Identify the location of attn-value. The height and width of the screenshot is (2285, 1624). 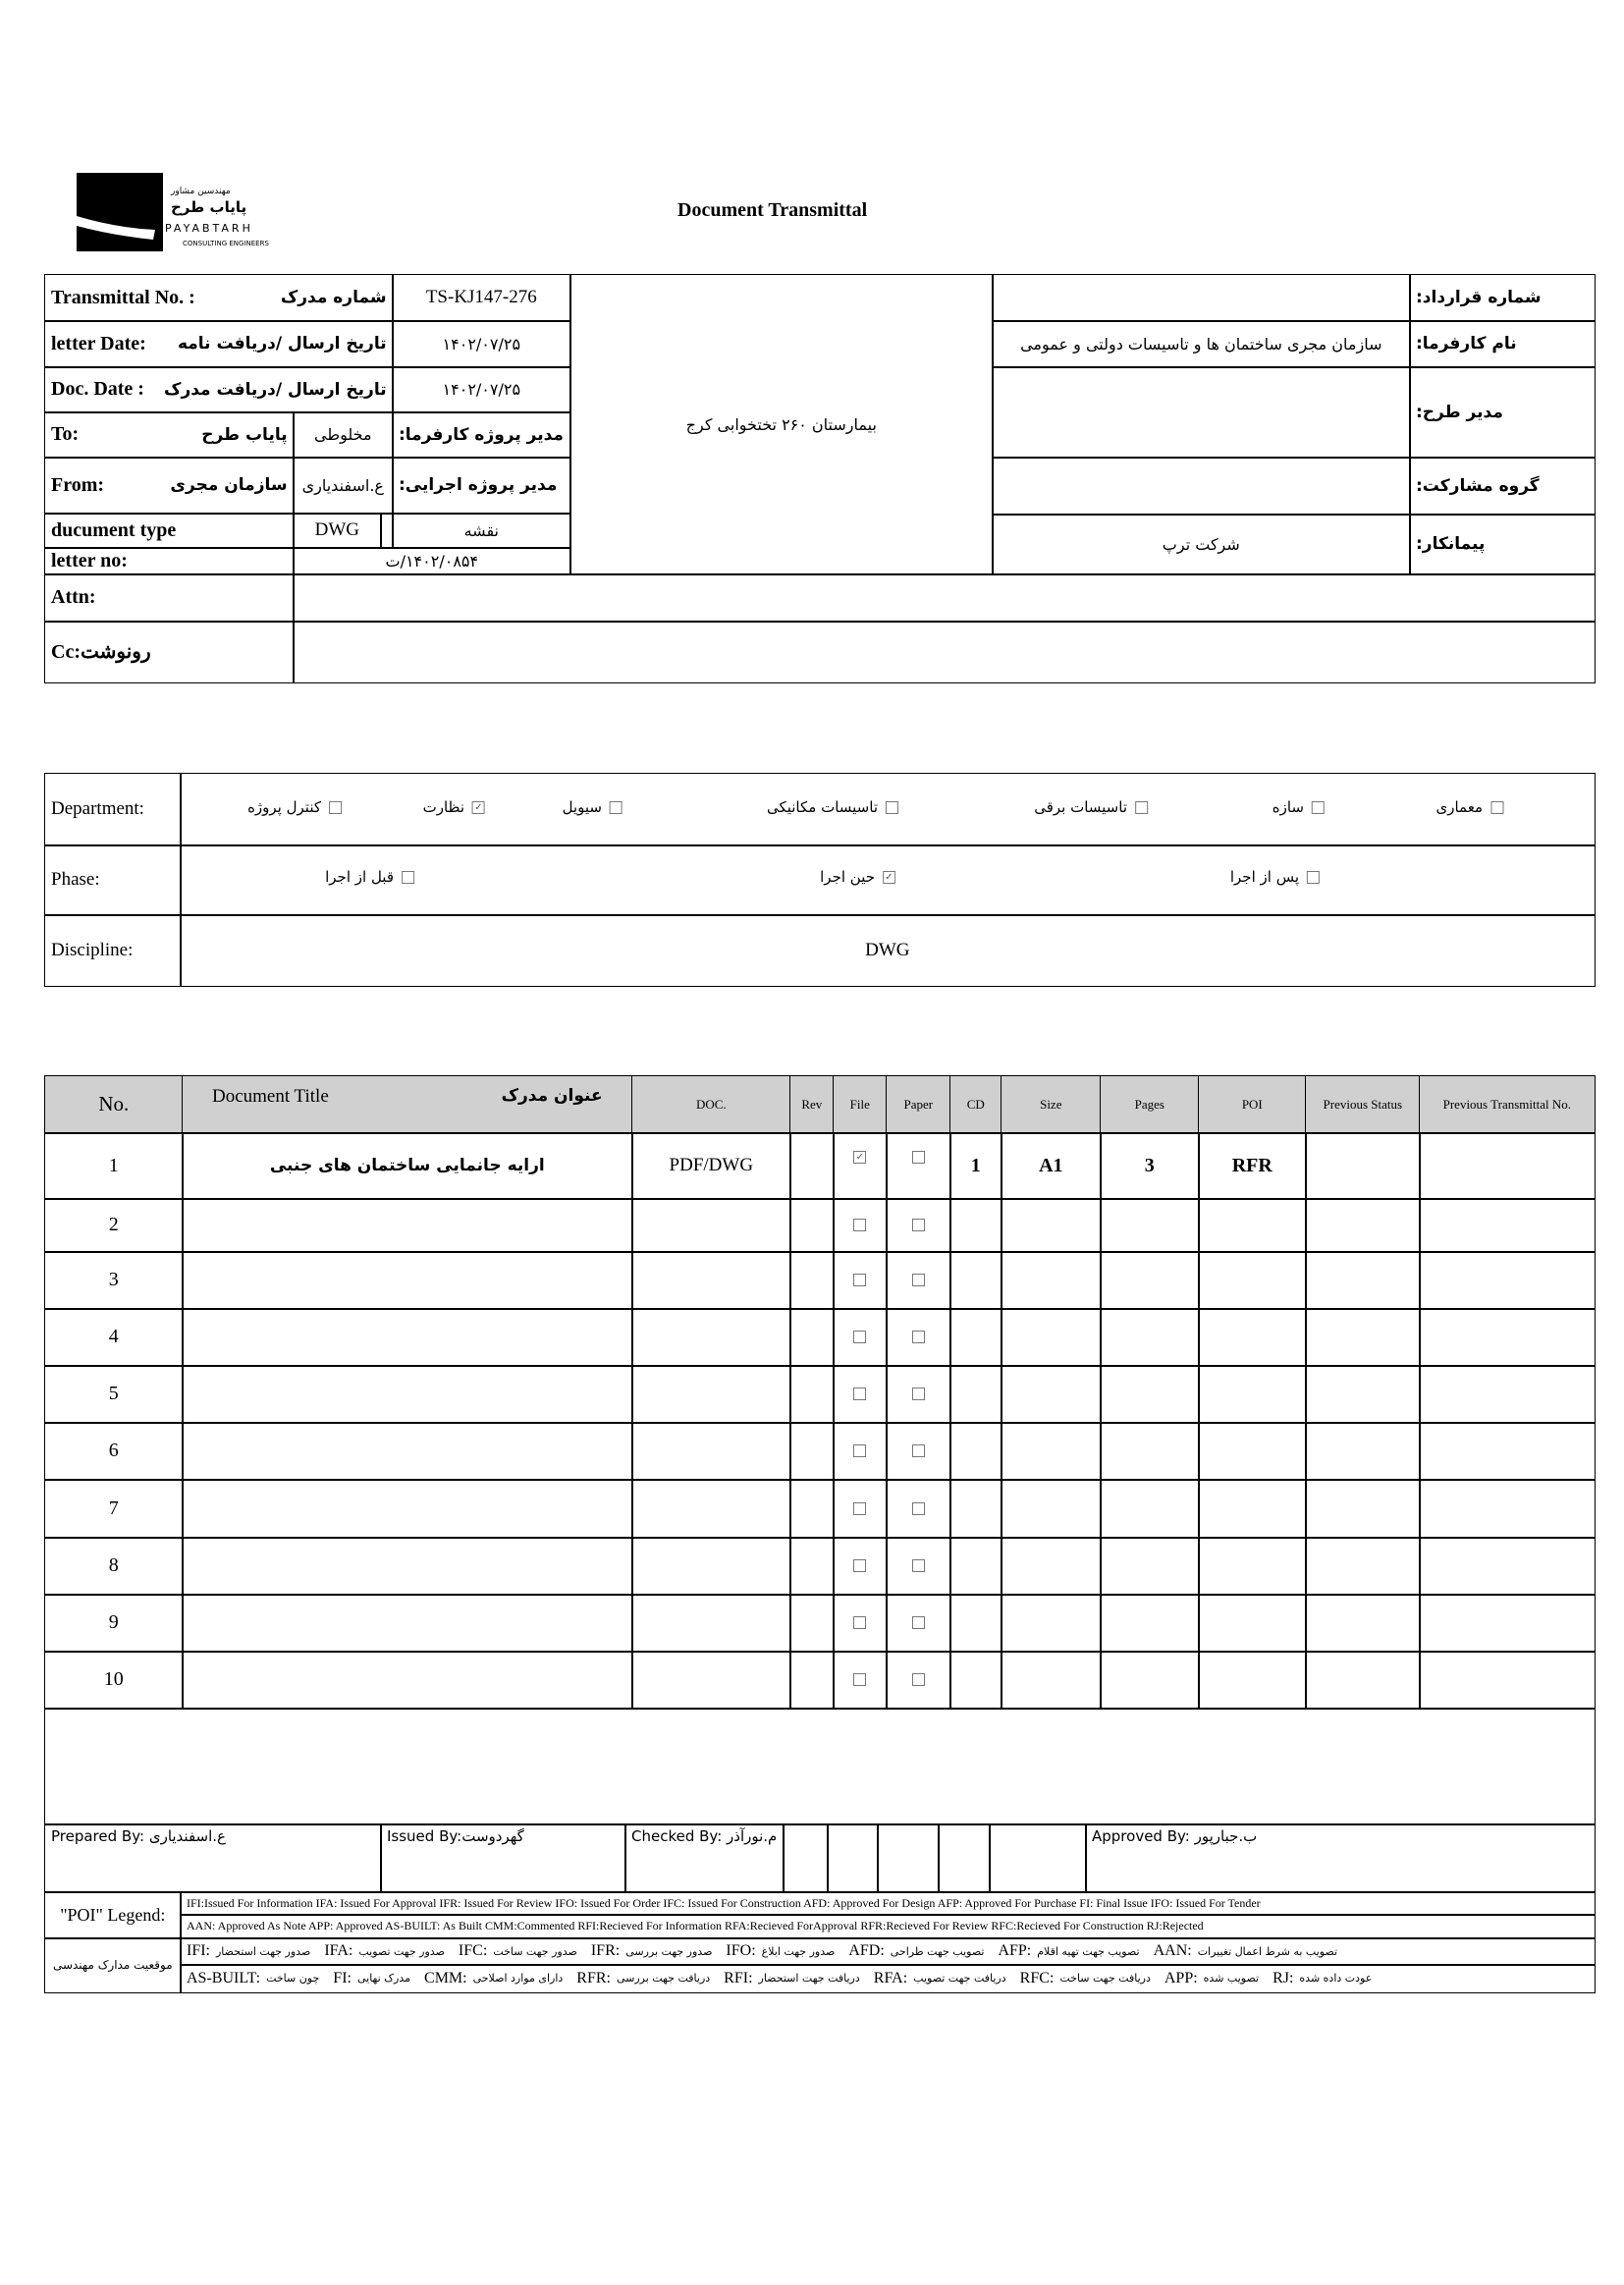
(944, 598).